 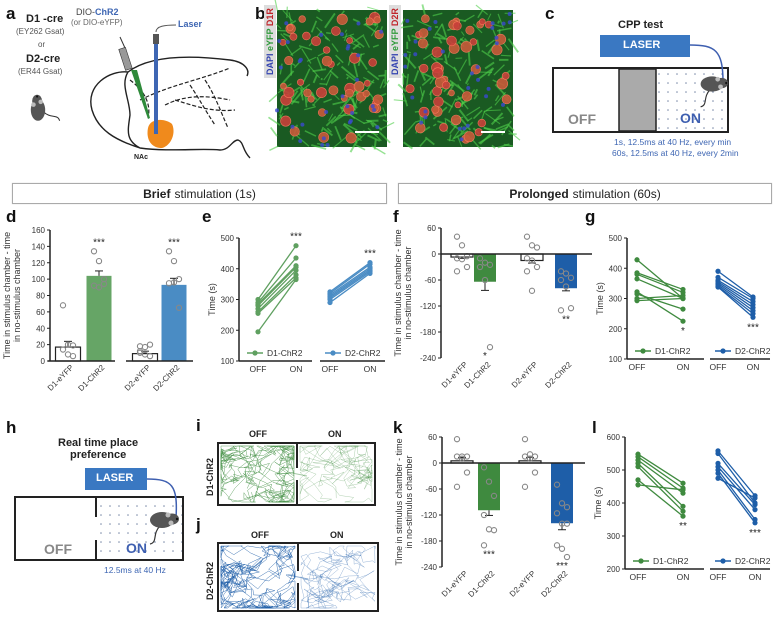 I want to click on virus-name: ChR2, so click(x=107, y=12).